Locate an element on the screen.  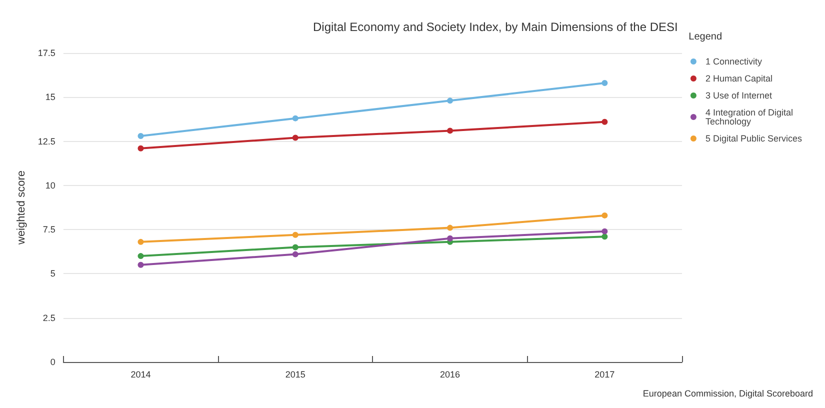
y-tick-label: 15 is located at coordinates (50, 97).